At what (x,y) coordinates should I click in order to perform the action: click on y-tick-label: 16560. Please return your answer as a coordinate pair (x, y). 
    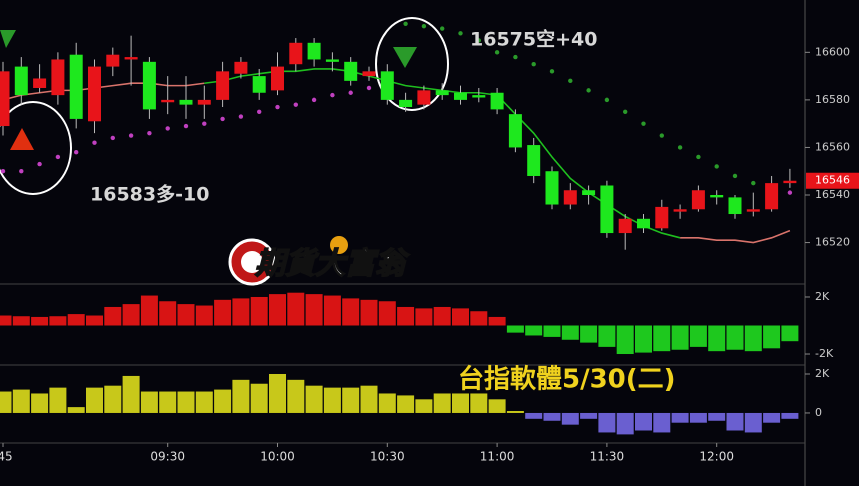
    Looking at the image, I should click on (832, 146).